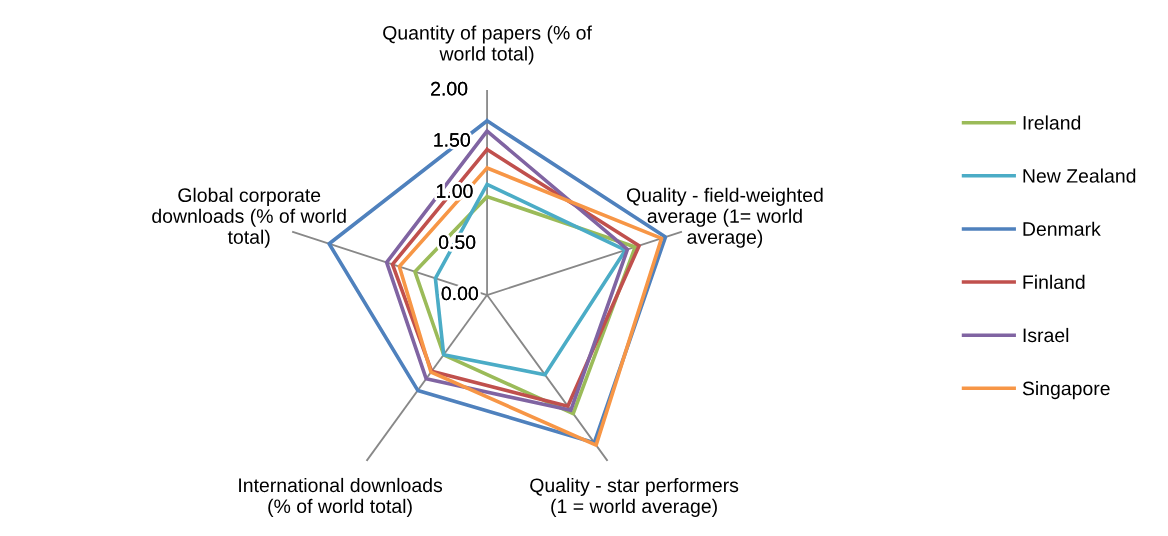  Describe the element at coordinates (1046, 335) in the screenshot. I see `legend-label: Israel` at that location.